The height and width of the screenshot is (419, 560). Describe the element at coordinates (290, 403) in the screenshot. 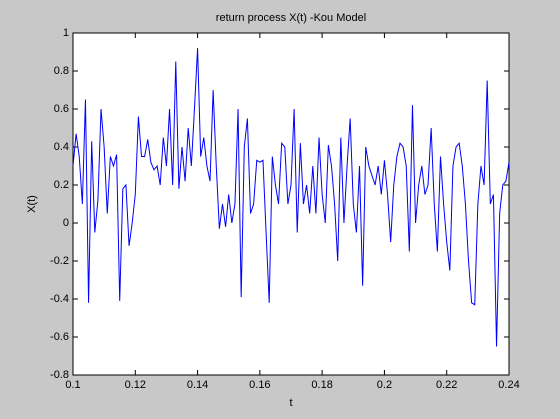

I see `x-axis-label: t` at that location.